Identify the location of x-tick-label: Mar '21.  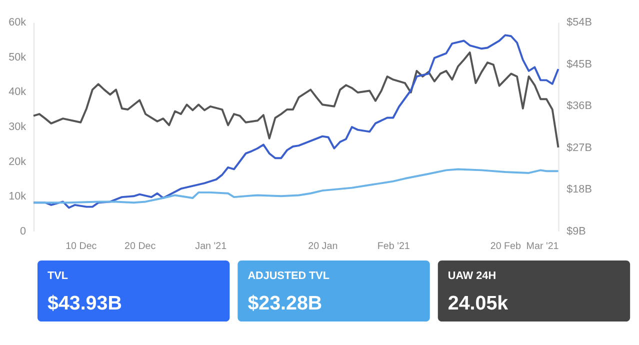
(542, 246).